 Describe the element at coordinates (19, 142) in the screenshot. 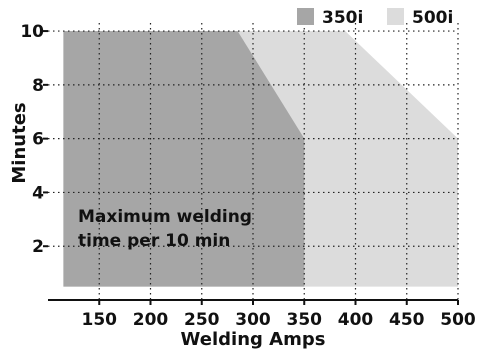

I see `y-axis-title: Minutes` at that location.